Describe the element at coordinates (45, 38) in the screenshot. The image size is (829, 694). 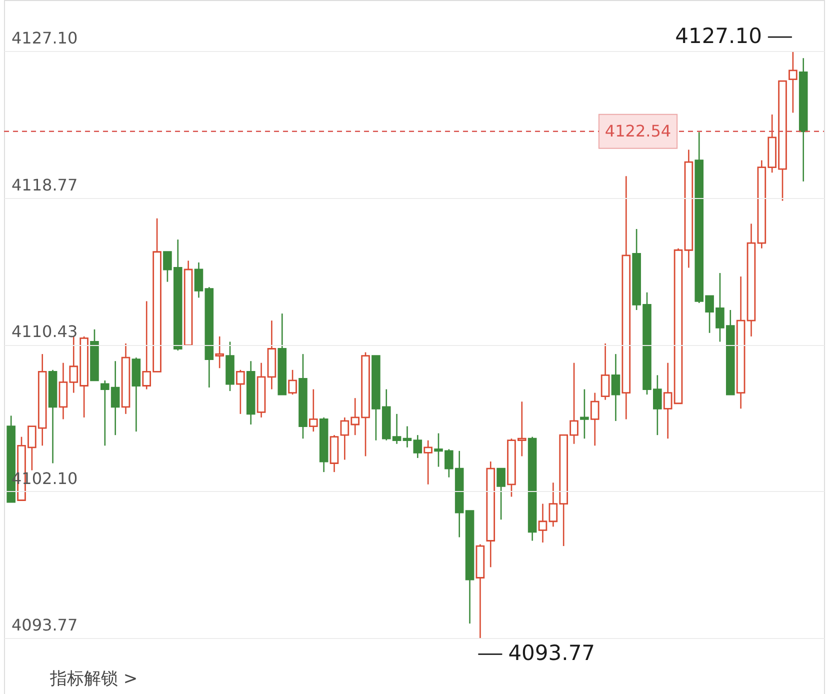
I see `y-tick-label: 4127.10` at that location.